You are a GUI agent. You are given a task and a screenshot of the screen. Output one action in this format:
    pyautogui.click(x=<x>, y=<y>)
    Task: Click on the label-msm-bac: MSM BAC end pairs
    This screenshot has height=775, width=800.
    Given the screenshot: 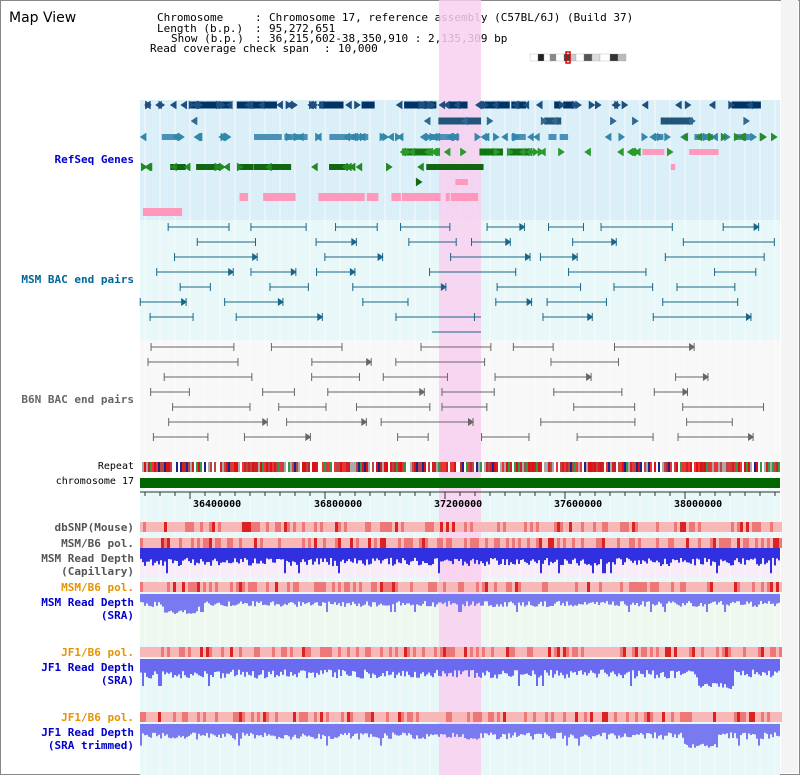 What is the action you would take?
    pyautogui.click(x=77, y=279)
    